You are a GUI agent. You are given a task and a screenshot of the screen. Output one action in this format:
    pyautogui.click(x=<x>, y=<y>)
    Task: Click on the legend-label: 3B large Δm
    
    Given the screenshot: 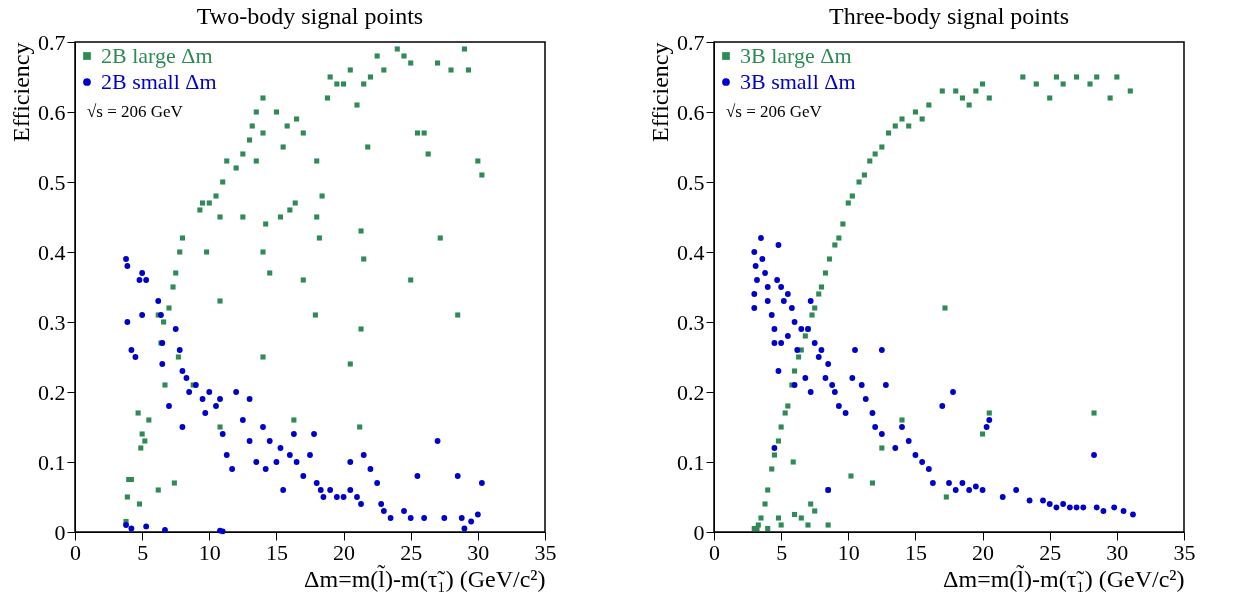 What is the action you would take?
    pyautogui.click(x=796, y=55)
    